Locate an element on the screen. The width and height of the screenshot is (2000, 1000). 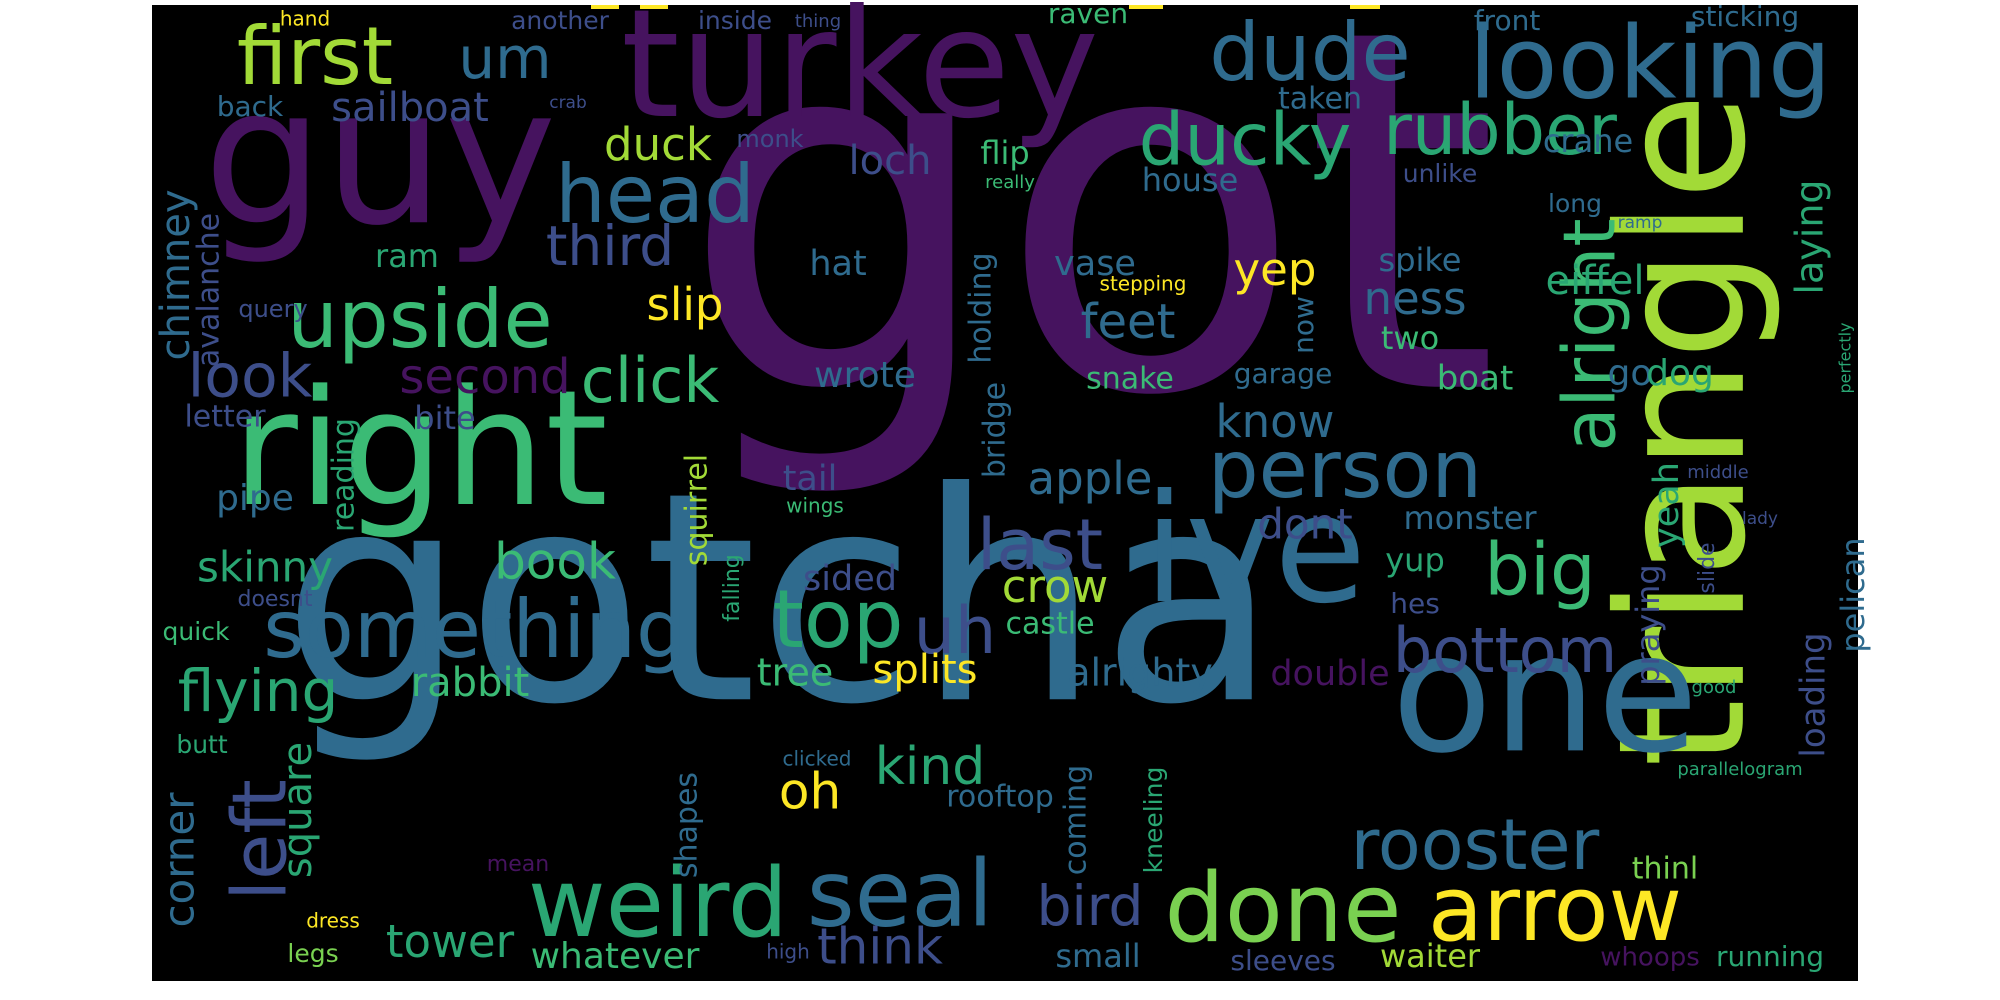
word-bird: bird is located at coordinates (1090, 906).